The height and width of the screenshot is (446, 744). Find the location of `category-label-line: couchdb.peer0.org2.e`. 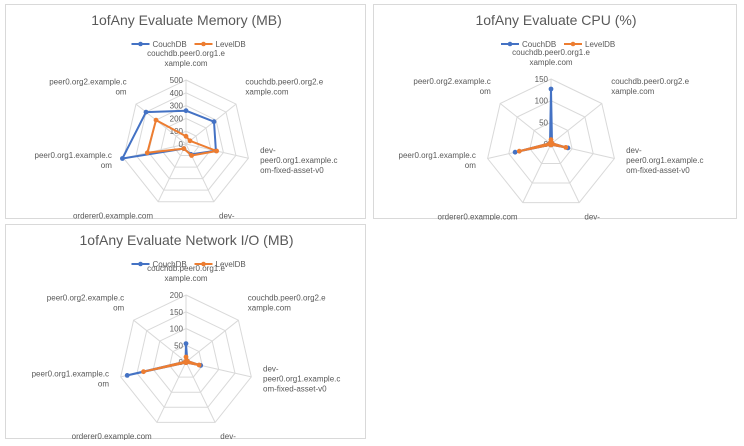

category-label-line: couchdb.peer0.org2.e is located at coordinates (287, 298).